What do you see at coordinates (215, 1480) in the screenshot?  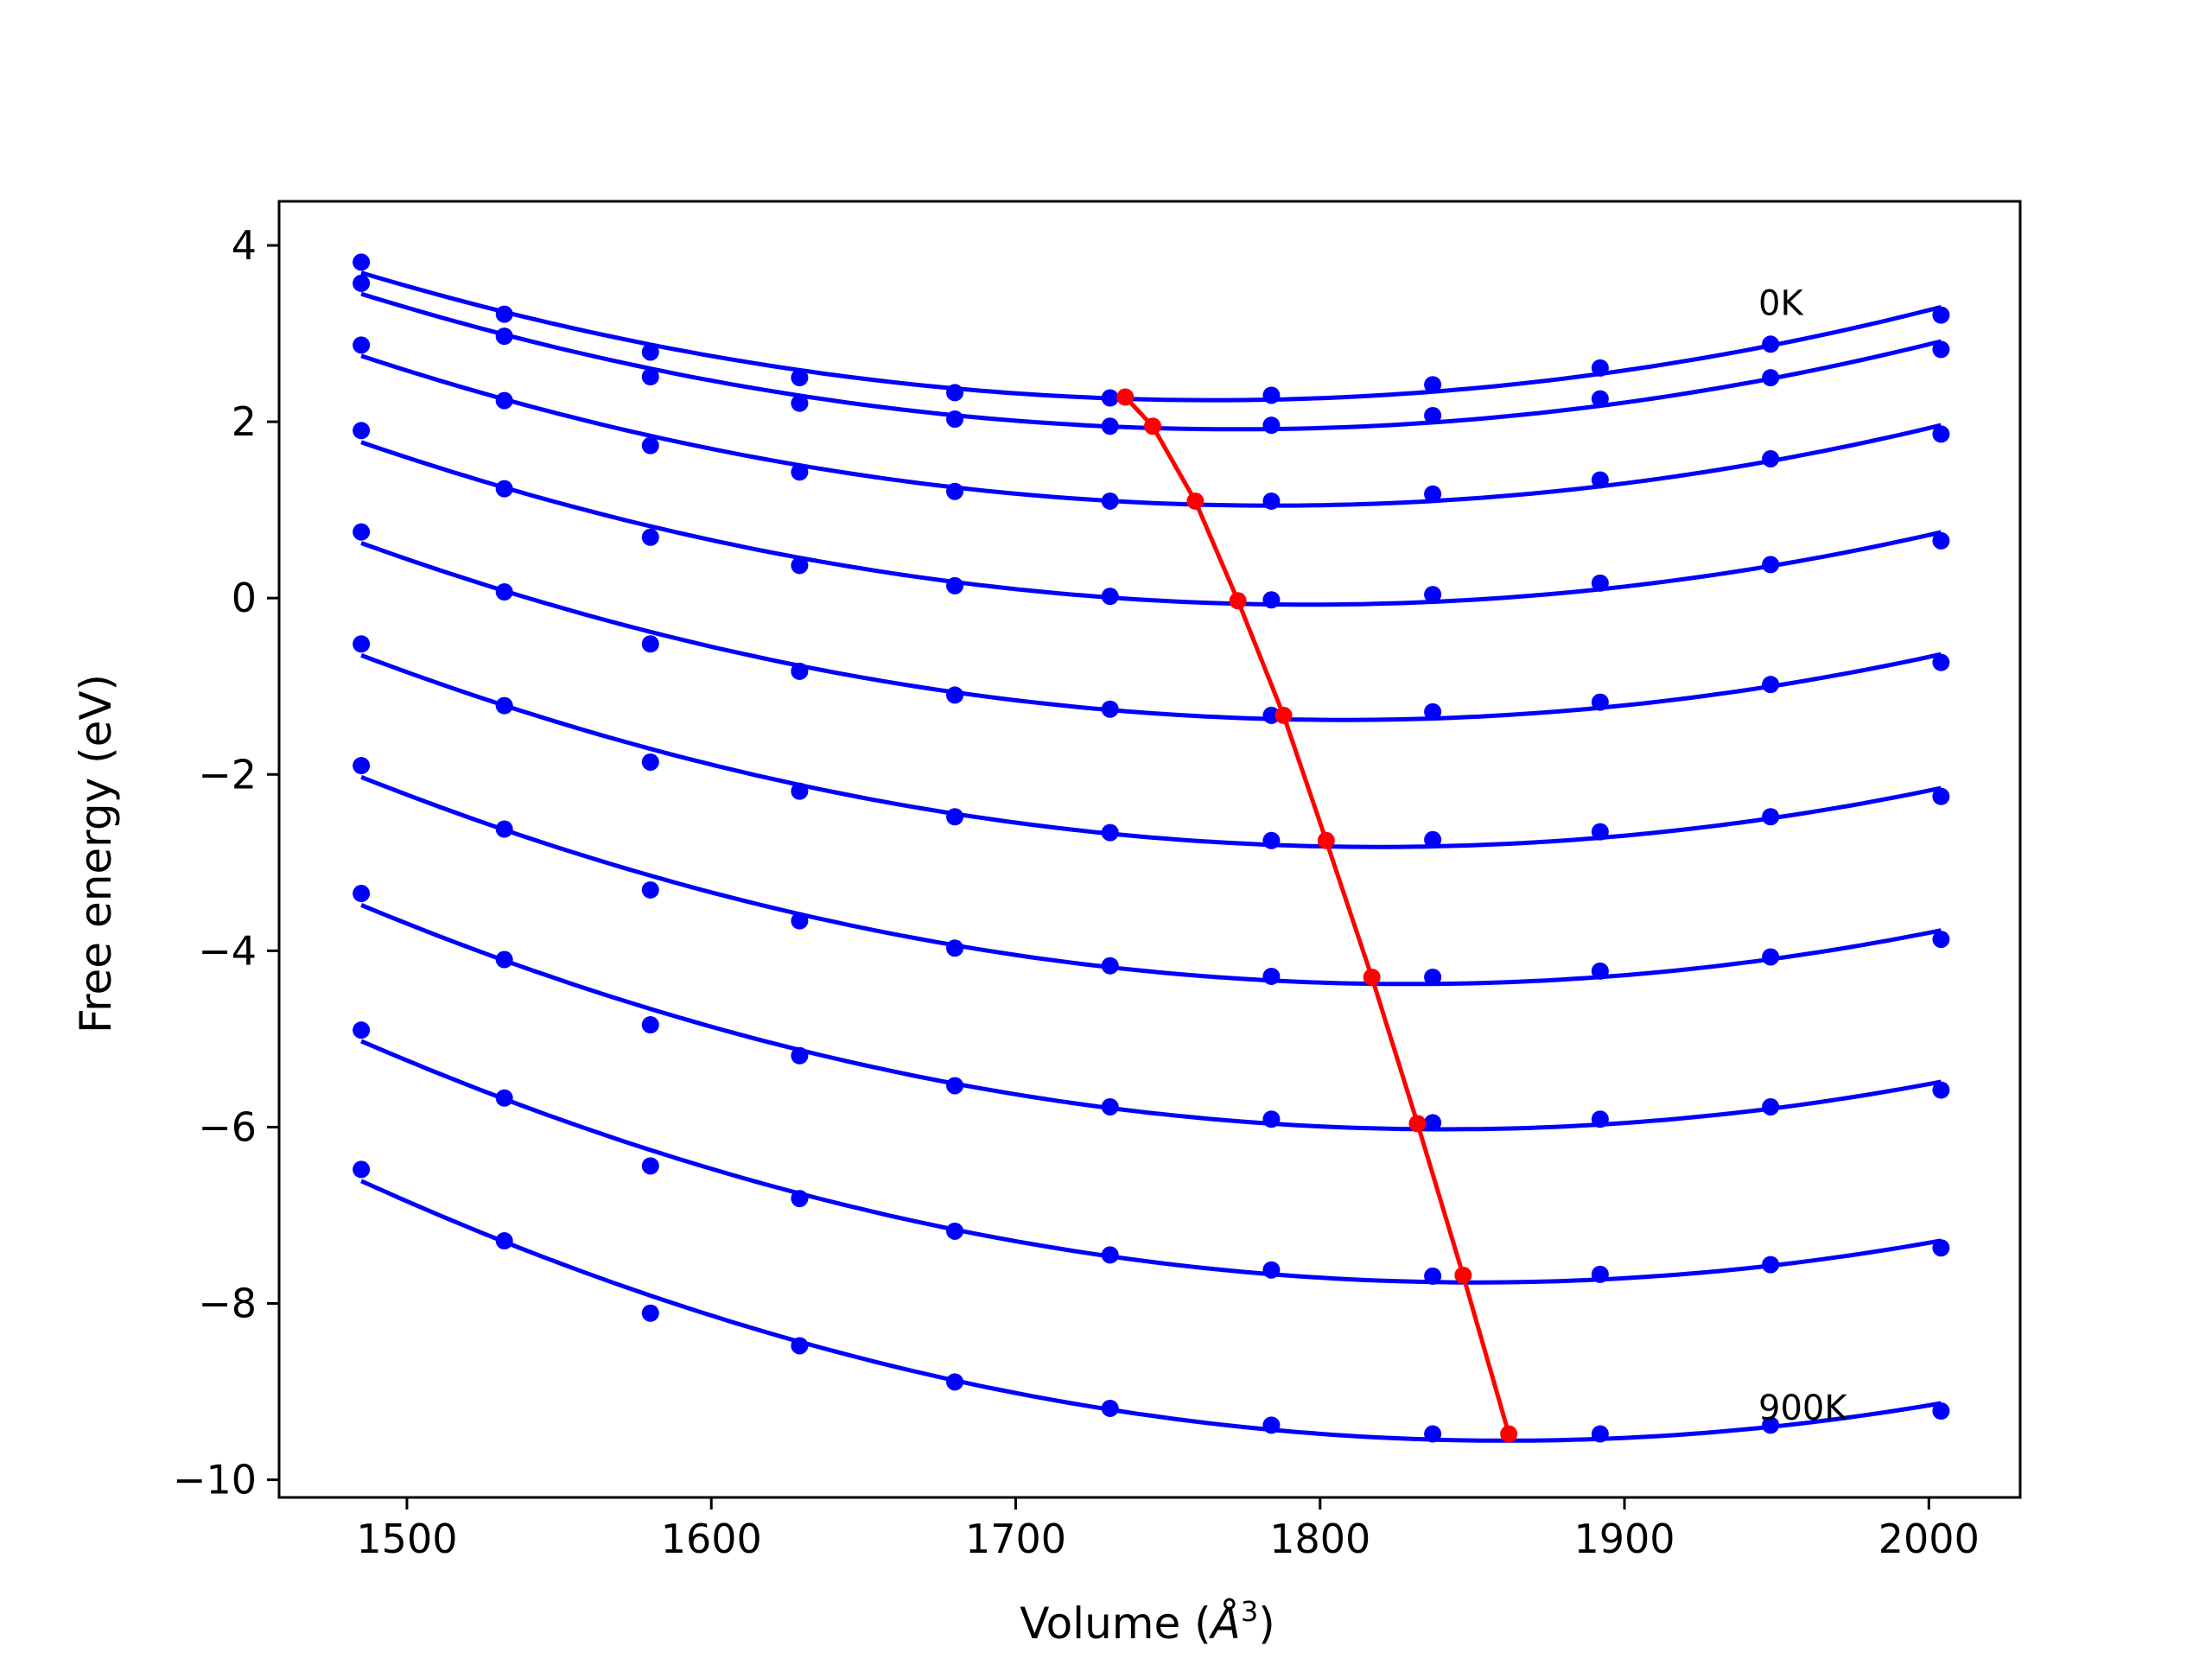 I see `y-tick-label: −10` at bounding box center [215, 1480].